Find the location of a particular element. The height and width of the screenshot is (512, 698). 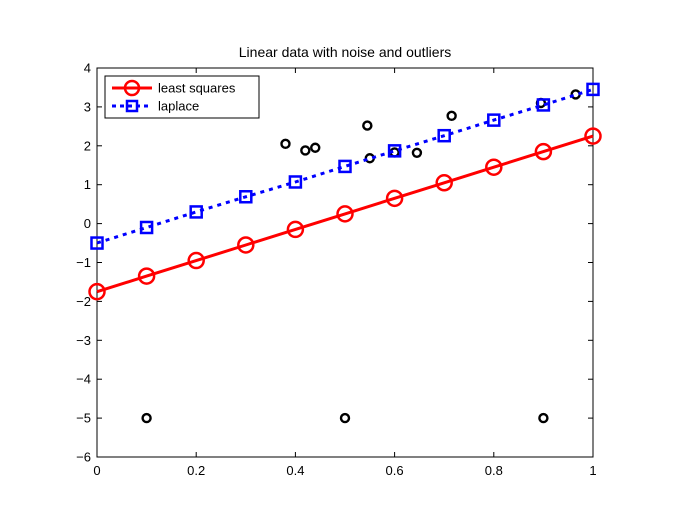

legend-label: least squares is located at coordinates (197, 88).